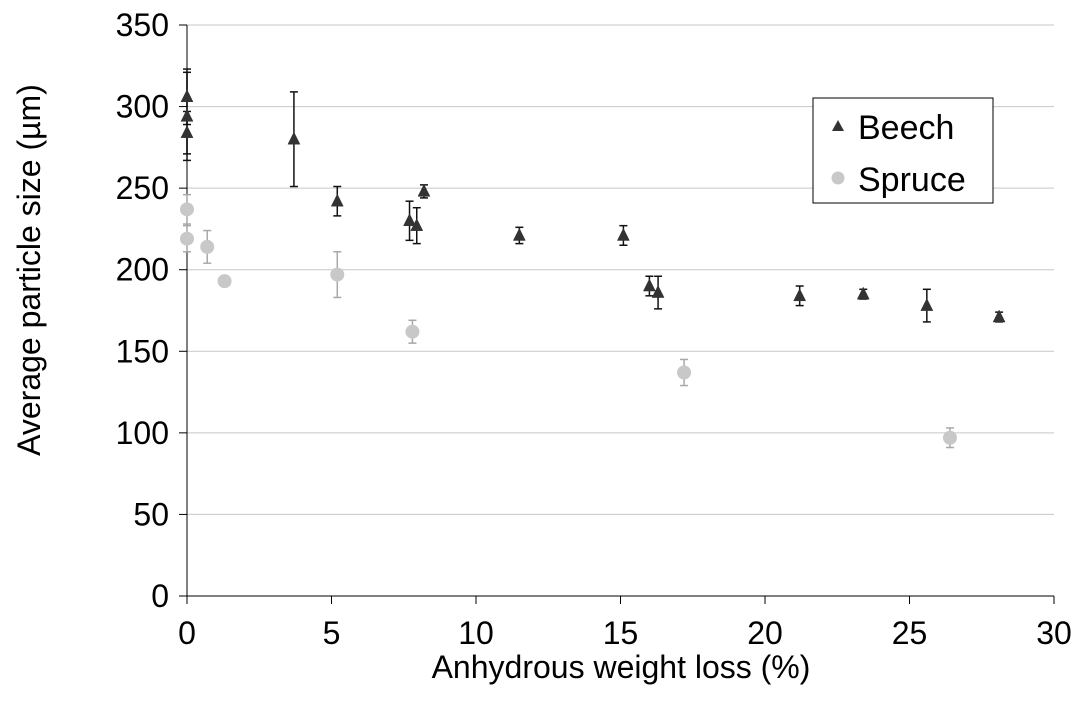 The height and width of the screenshot is (717, 1079). I want to click on y-tick-label: 50, so click(151, 514).